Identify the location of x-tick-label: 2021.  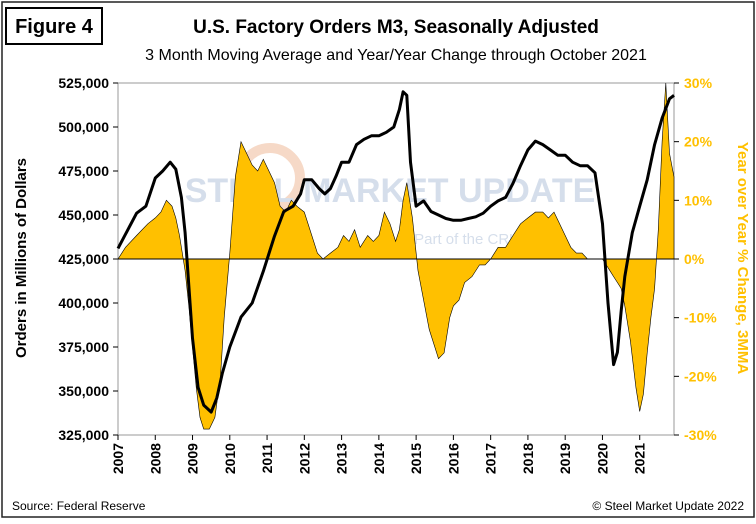
(640, 458).